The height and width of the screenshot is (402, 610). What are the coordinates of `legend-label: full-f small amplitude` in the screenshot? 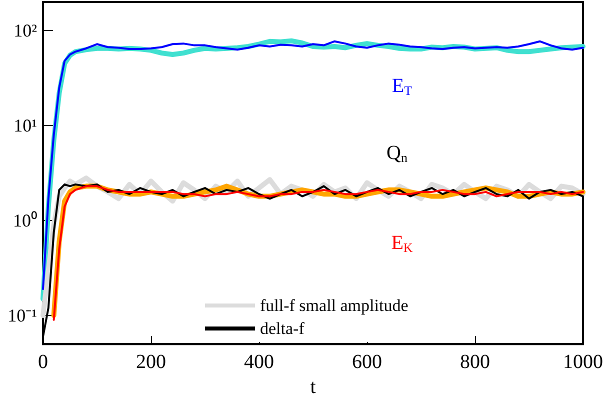 It's located at (334, 305).